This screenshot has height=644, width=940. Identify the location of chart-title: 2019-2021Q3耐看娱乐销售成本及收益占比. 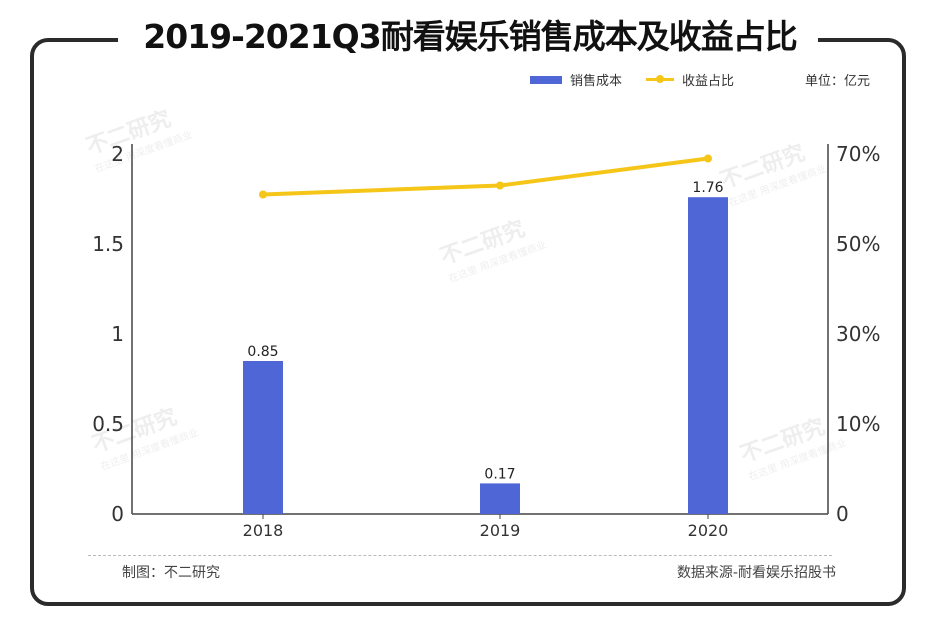
(470, 36).